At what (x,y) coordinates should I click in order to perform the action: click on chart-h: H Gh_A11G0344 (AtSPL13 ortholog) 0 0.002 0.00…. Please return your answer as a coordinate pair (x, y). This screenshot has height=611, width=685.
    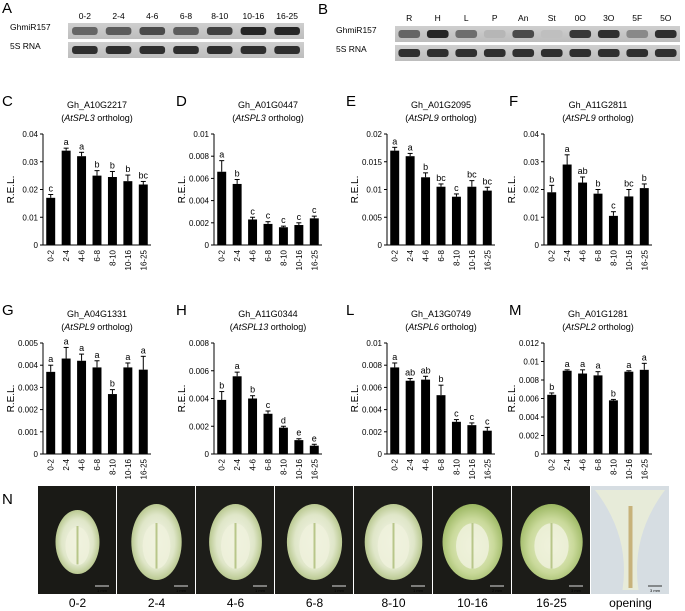
    Looking at the image, I should click on (249, 390).